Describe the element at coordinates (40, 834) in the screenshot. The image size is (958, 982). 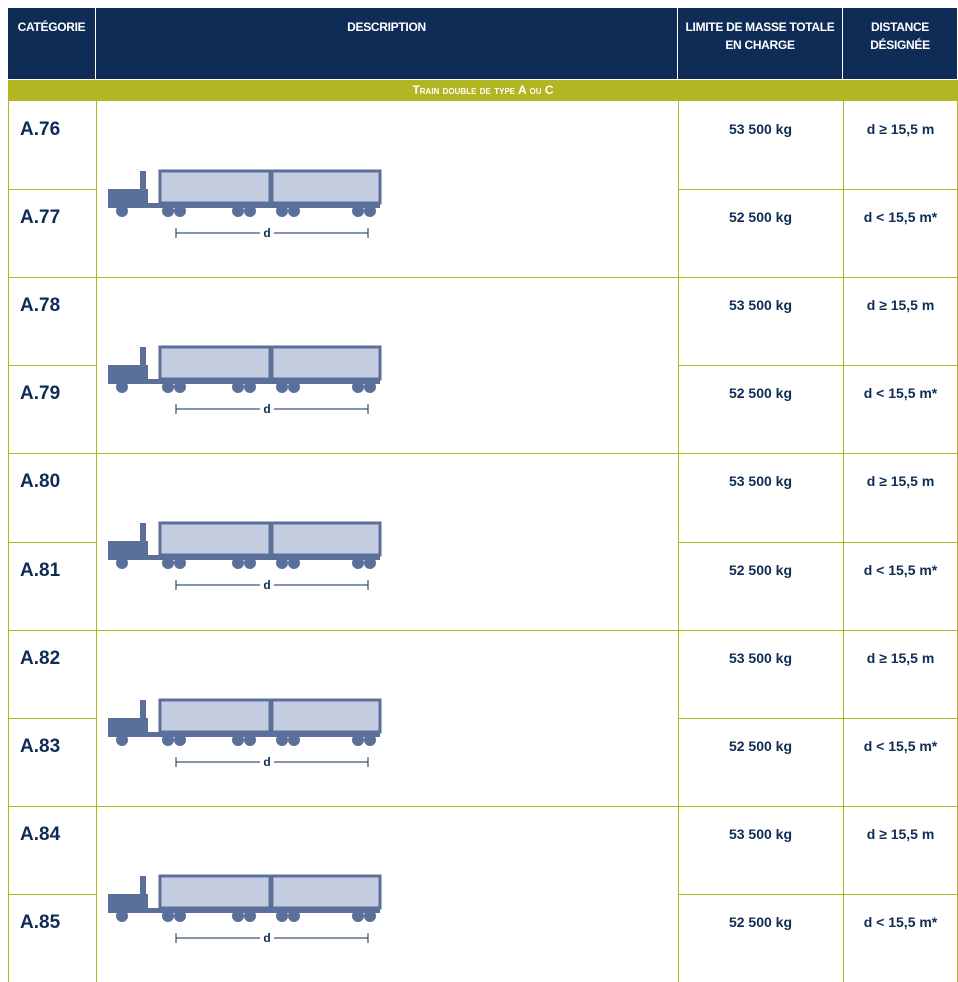
I see `category: A.84` at that location.